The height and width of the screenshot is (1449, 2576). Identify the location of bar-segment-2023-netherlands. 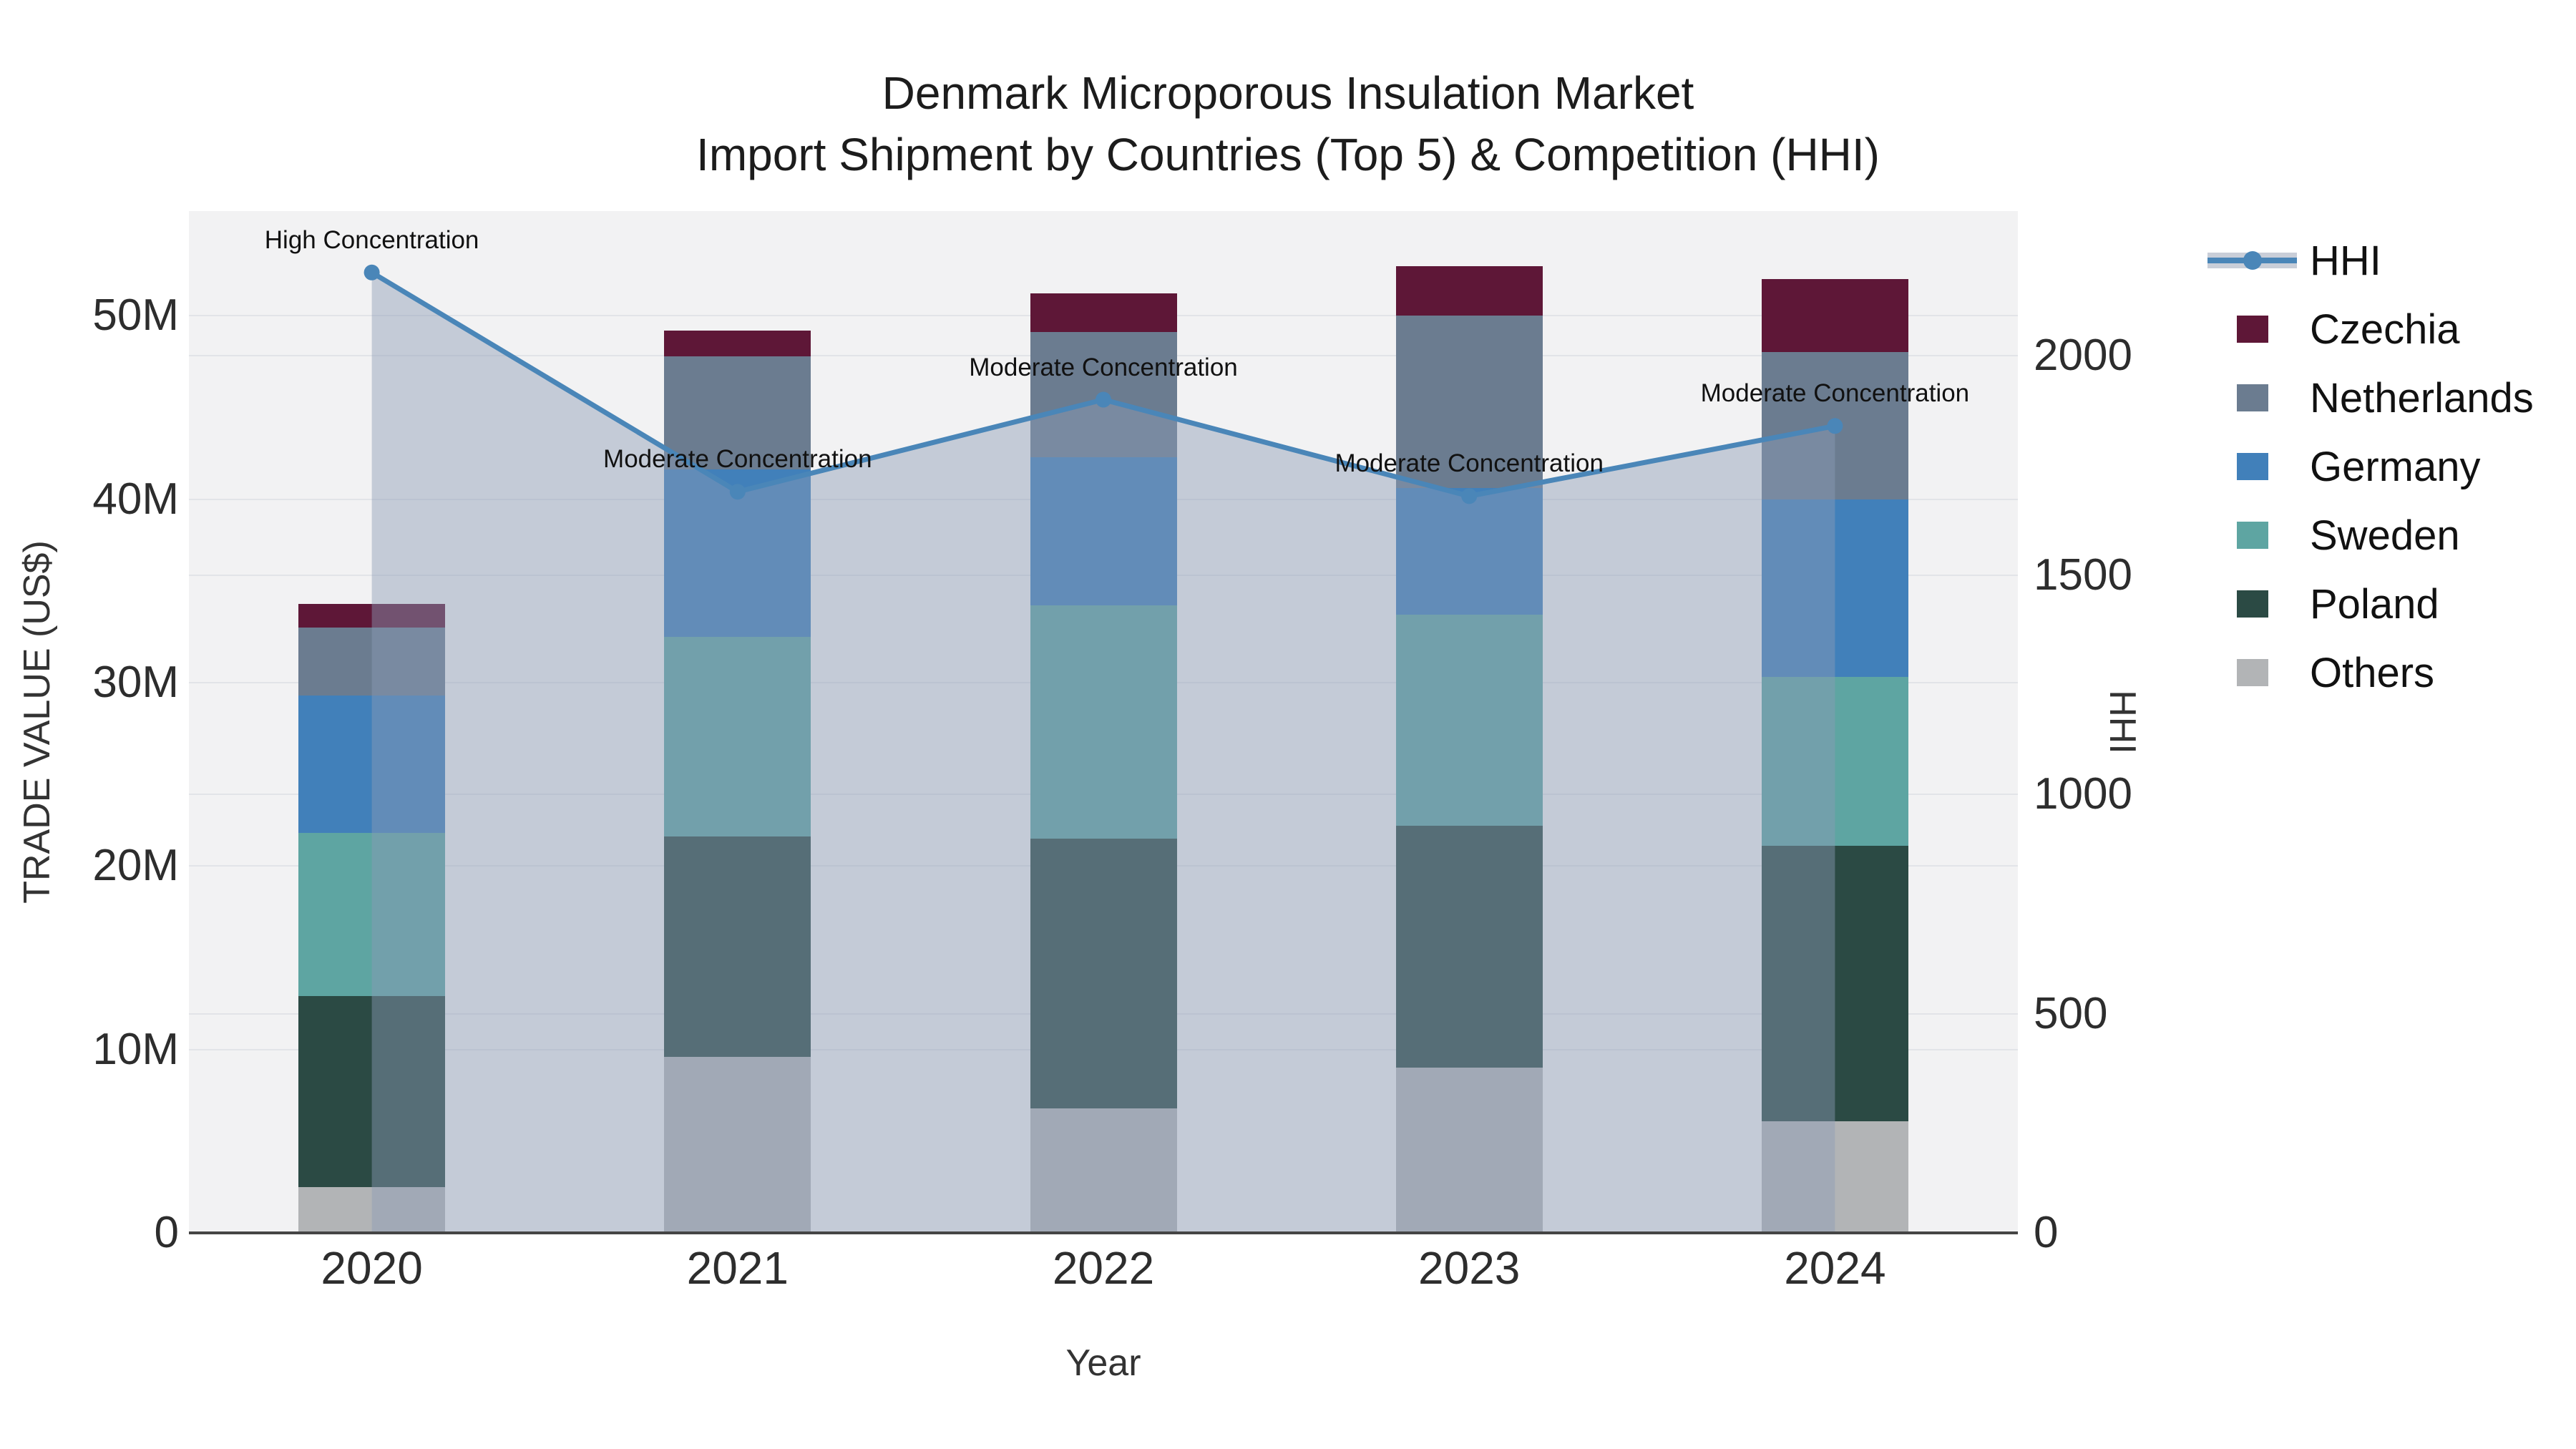
(1469, 402).